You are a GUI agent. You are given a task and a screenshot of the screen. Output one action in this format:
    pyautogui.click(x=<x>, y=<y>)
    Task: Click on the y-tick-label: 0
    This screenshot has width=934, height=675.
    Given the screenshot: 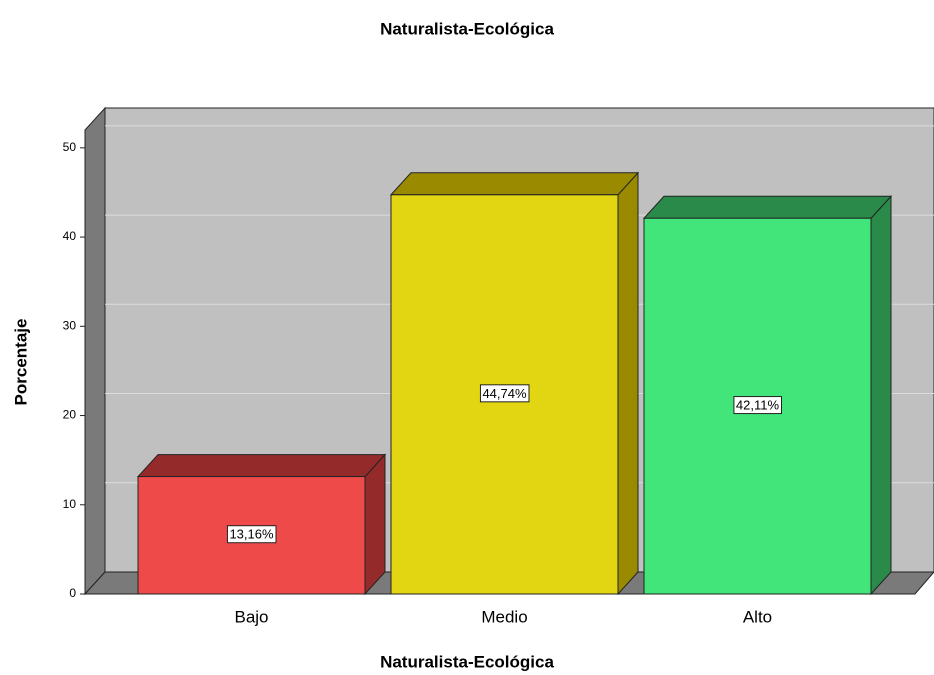 What is the action you would take?
    pyautogui.click(x=72, y=593)
    